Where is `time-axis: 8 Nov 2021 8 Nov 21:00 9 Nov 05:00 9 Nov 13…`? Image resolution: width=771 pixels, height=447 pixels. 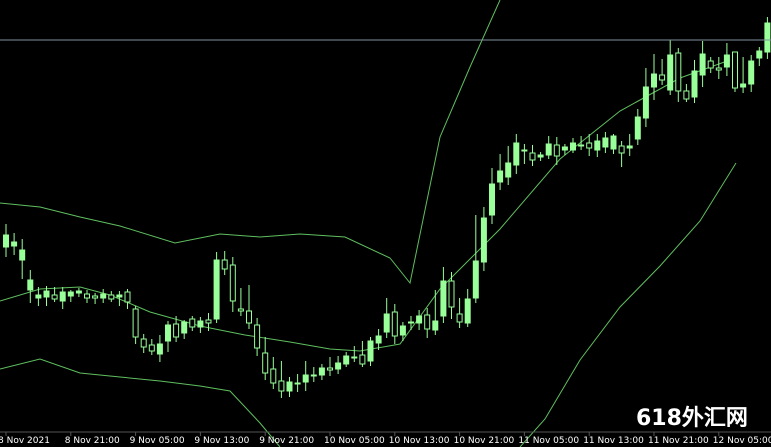
time-axis: 8 Nov 2021 8 Nov 21:00 9 Nov 05:00 9 Nov 13… is located at coordinates (385, 439).